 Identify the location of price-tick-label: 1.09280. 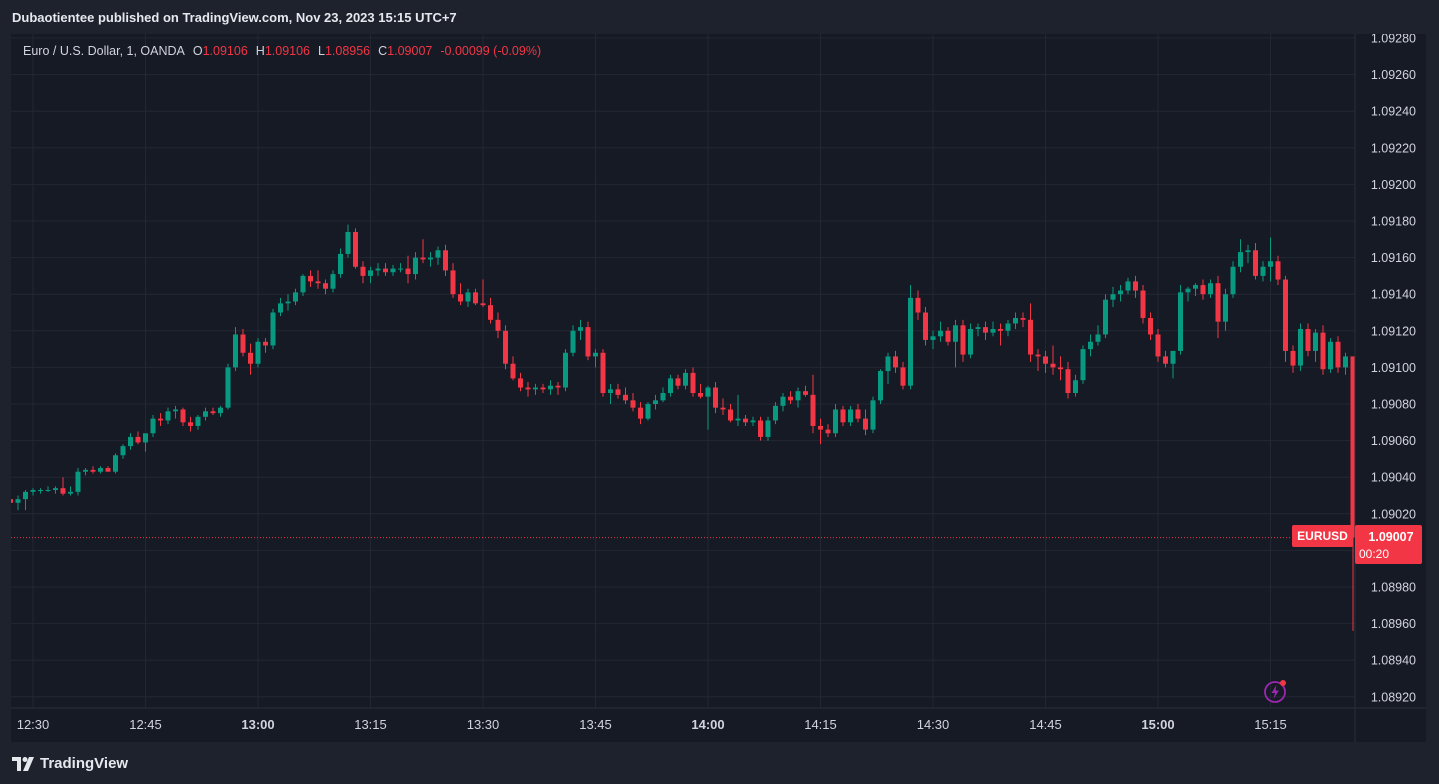
(1393, 40).